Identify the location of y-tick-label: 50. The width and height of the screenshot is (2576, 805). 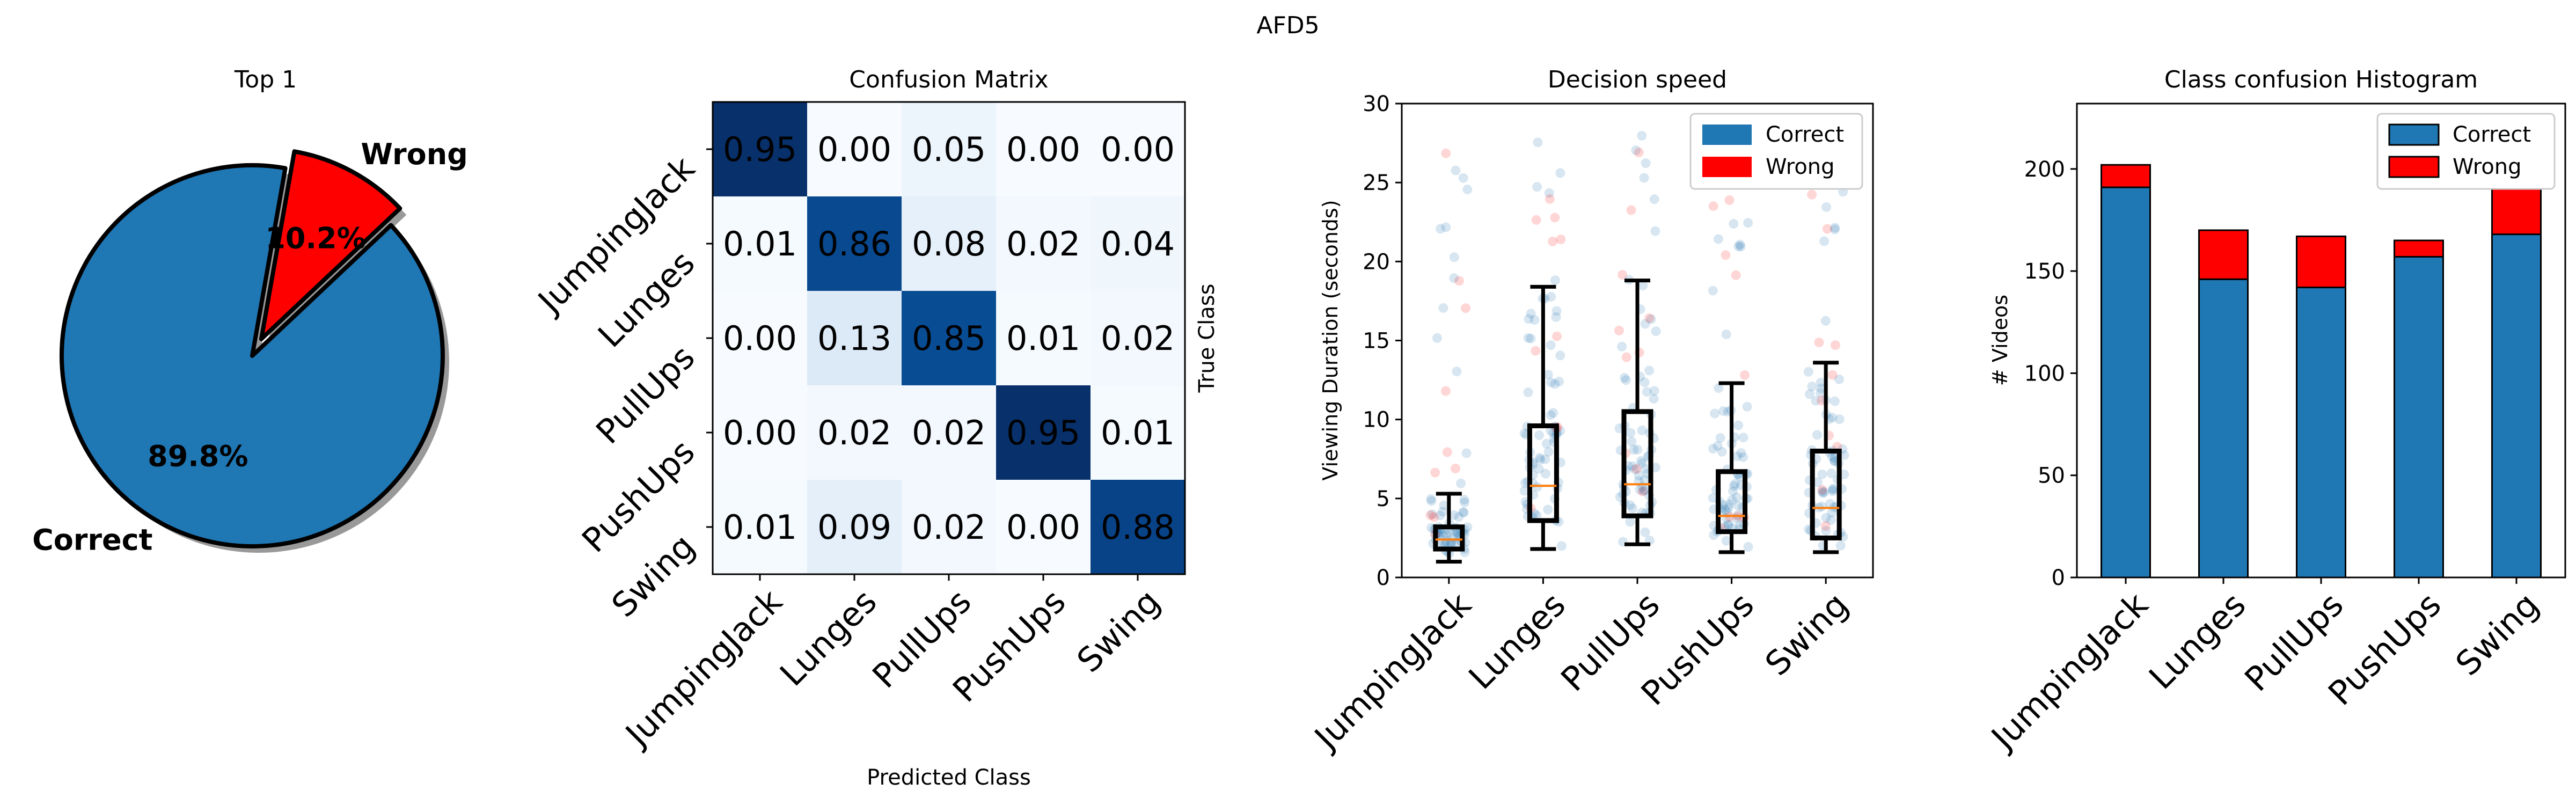
(2051, 476).